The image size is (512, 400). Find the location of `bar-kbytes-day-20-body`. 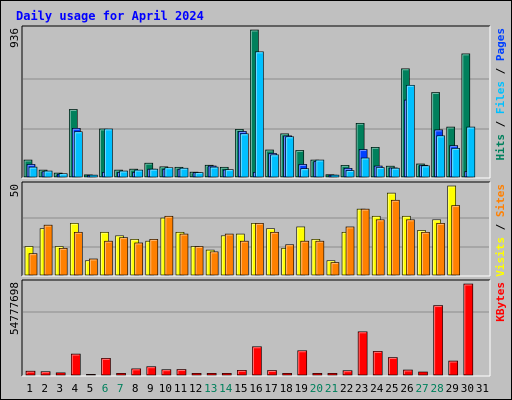

bar-kbytes-day-20-body is located at coordinates (317, 374).